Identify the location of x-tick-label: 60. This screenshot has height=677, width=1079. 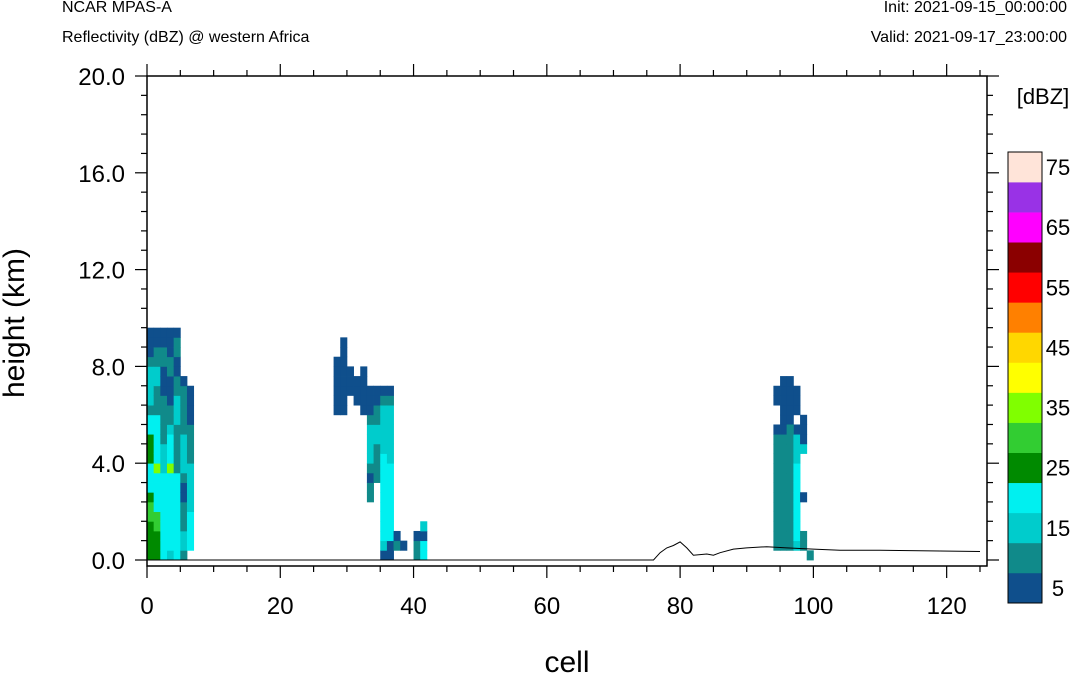
(546, 606).